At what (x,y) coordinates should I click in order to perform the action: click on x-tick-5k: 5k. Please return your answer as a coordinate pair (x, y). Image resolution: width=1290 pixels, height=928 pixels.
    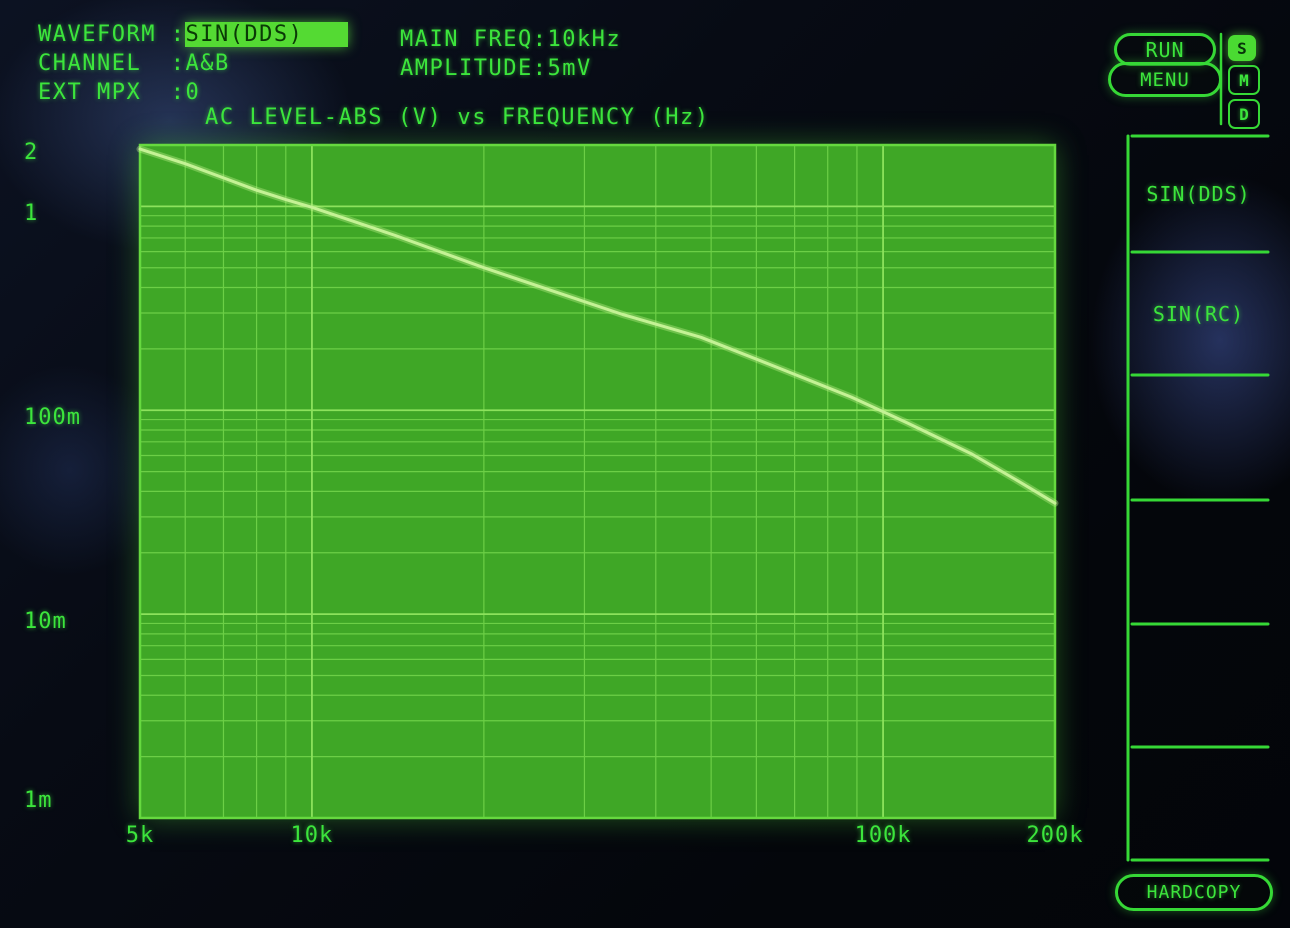
    Looking at the image, I should click on (140, 835).